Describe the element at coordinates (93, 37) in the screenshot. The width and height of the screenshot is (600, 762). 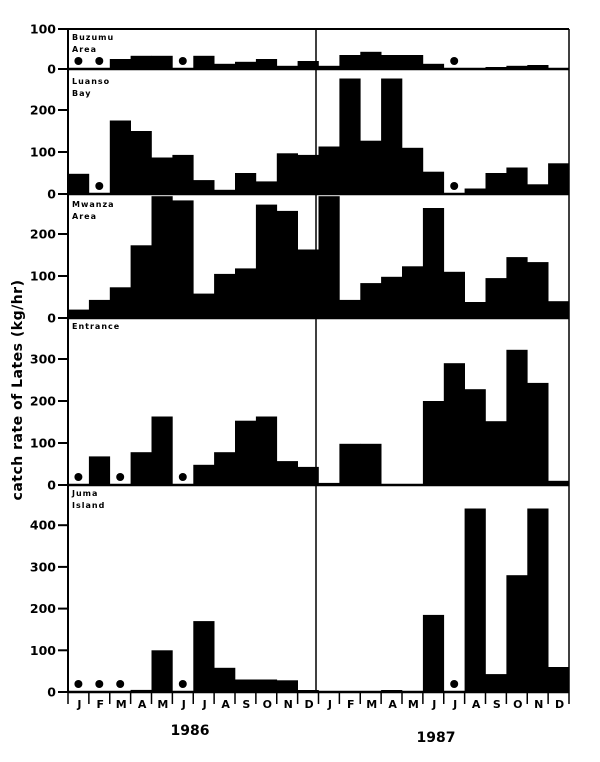
I see `panel-label: Buzumu` at that location.